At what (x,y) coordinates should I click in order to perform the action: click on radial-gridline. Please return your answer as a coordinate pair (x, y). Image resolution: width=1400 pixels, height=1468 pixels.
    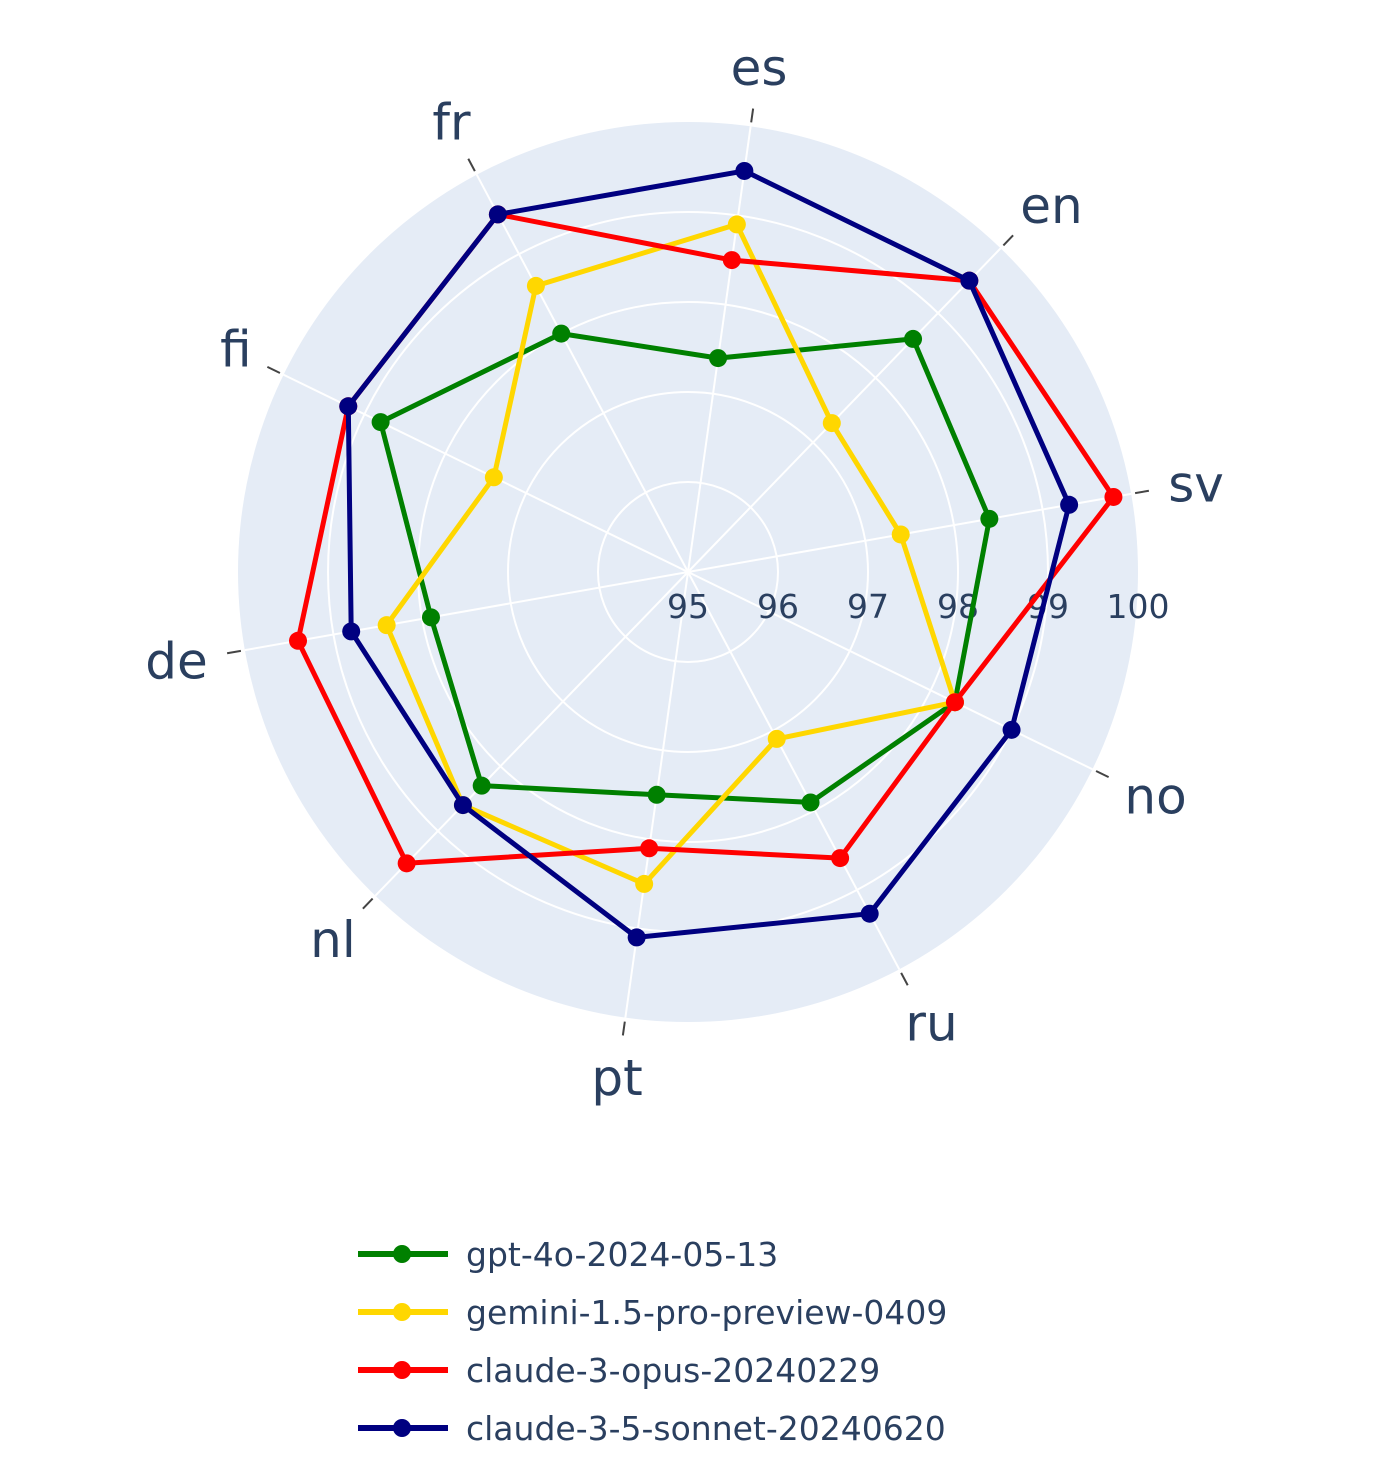
    Looking at the image, I should click on (688, 572).